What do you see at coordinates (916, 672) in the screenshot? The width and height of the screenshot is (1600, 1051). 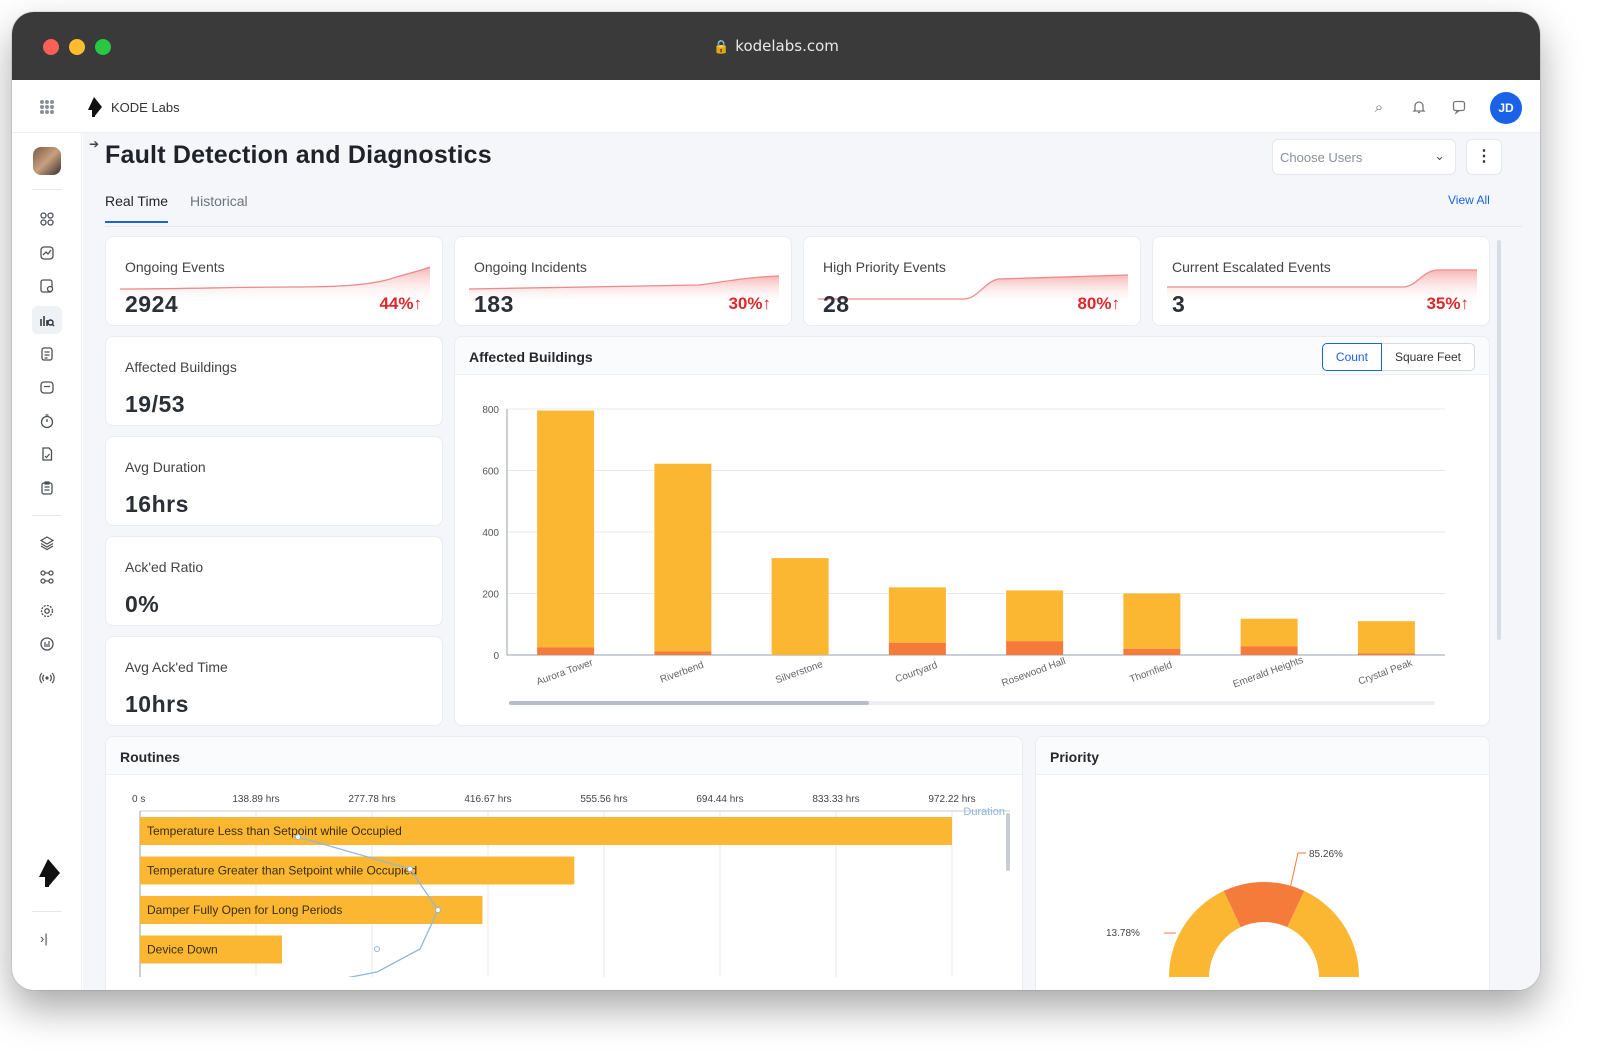 I see `x-tick-label: Courtyard` at bounding box center [916, 672].